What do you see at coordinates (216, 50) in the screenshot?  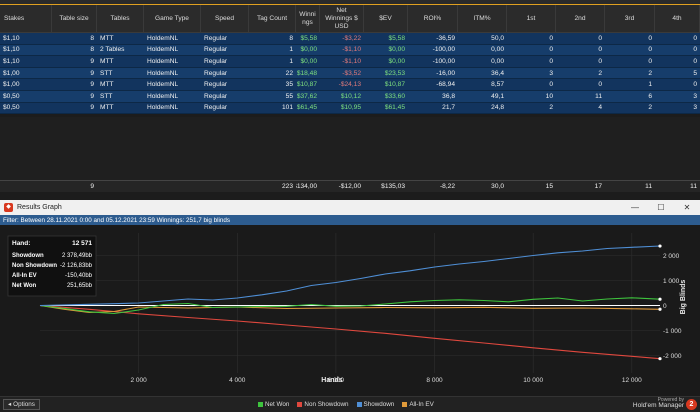 I see `table-cell: Regular` at bounding box center [216, 50].